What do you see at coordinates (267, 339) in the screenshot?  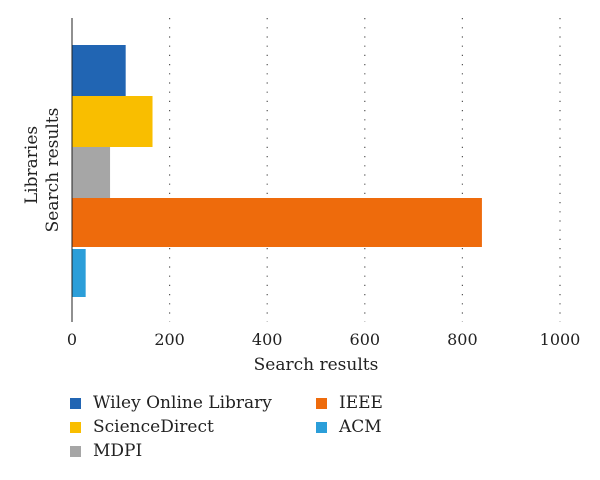 I see `x-tick-label-400: 400` at bounding box center [267, 339].